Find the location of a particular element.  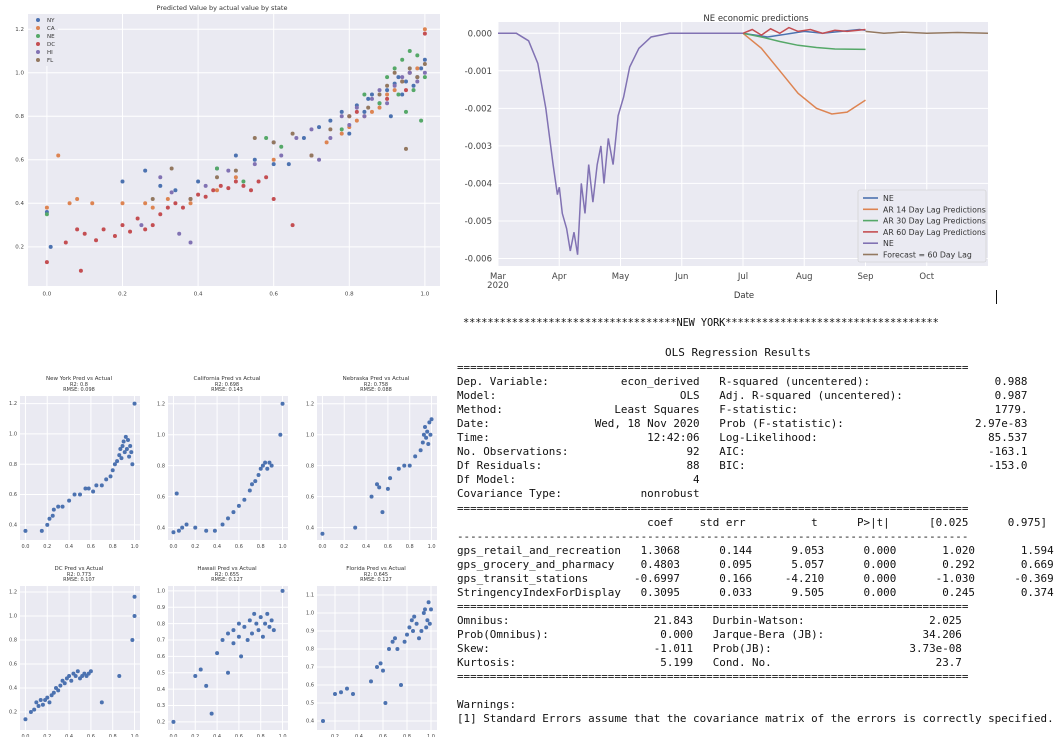

ne-econ-ytick-label: -0.002 is located at coordinates (478, 109).